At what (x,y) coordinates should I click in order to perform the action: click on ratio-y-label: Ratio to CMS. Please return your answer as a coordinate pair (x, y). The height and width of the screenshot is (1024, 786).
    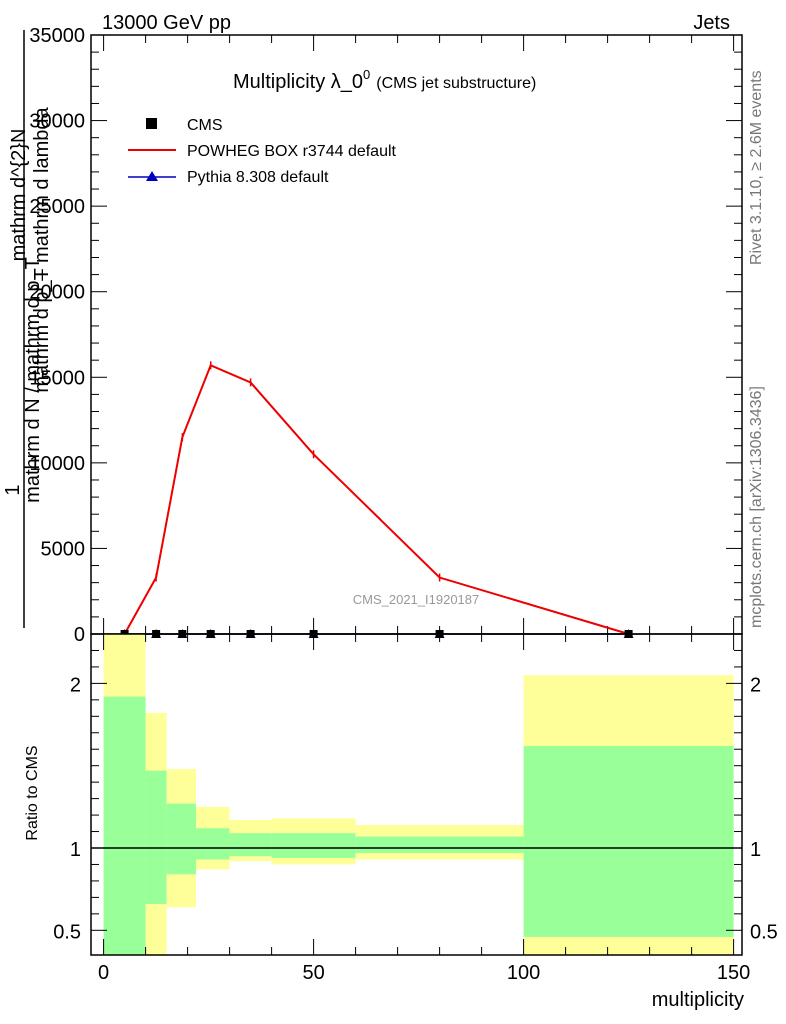
    Looking at the image, I should click on (32, 792).